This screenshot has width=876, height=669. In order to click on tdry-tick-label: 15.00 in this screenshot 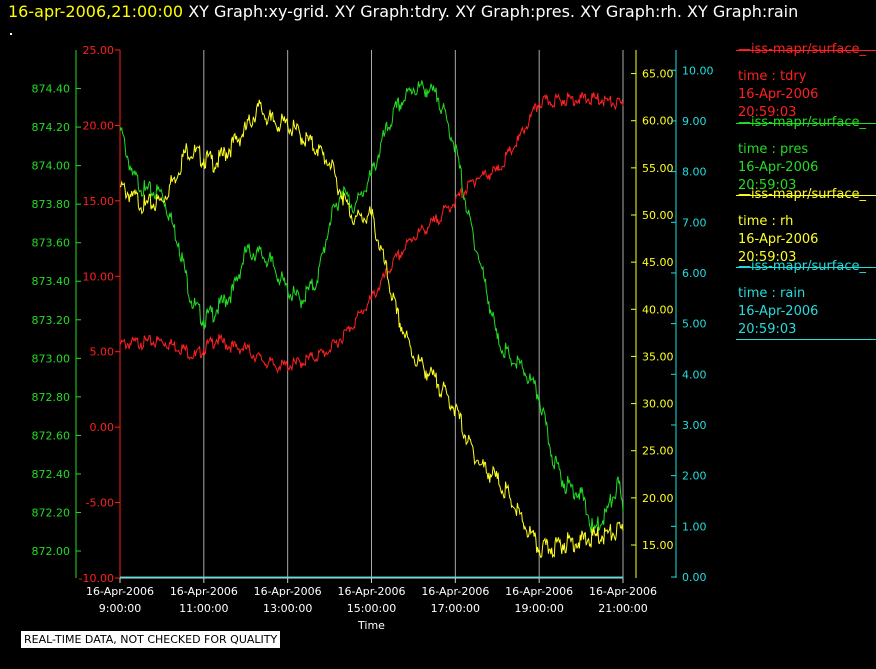, I will do `click(99, 201)`.